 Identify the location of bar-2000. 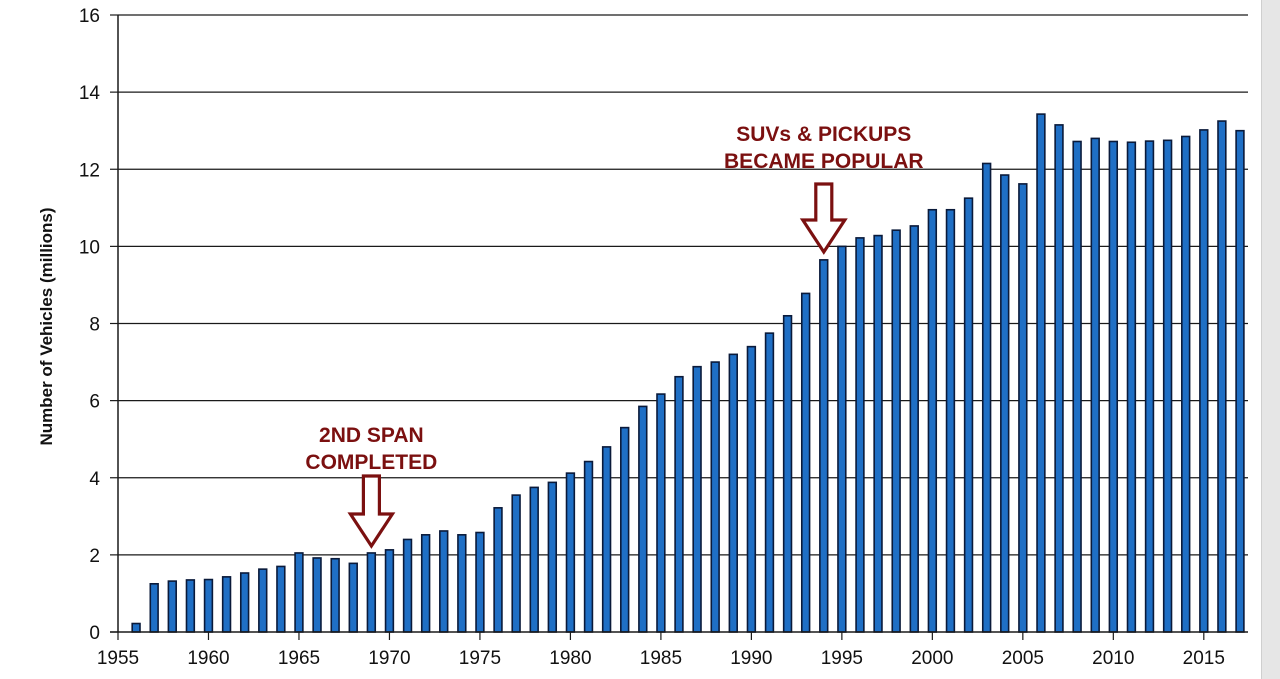
(932, 420).